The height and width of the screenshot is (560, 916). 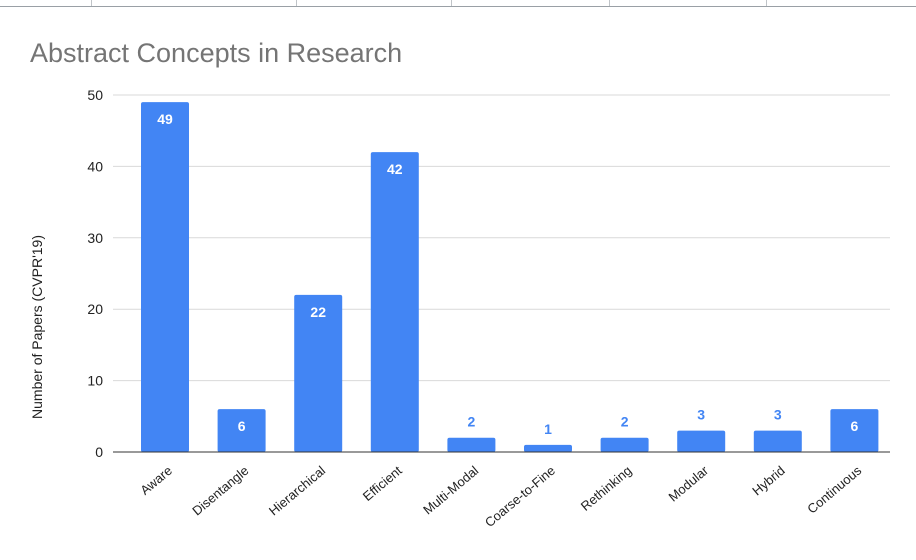 I want to click on data-label: 42, so click(x=395, y=169).